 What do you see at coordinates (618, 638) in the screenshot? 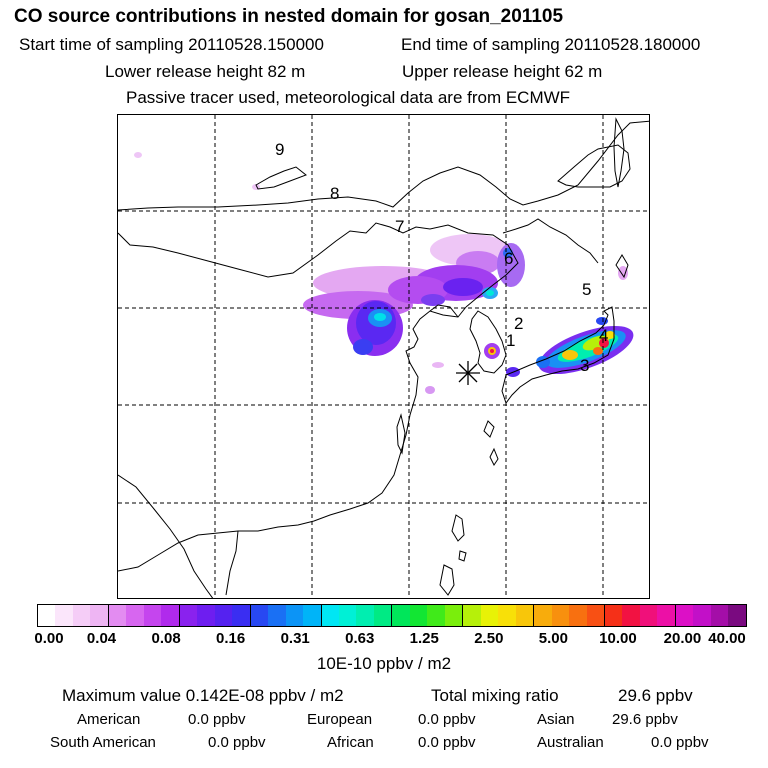
I see `colorbar-tick-label: 10.00` at bounding box center [618, 638].